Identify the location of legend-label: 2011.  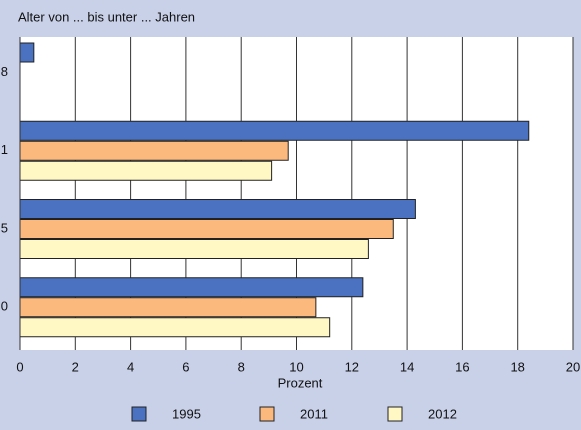
(314, 413).